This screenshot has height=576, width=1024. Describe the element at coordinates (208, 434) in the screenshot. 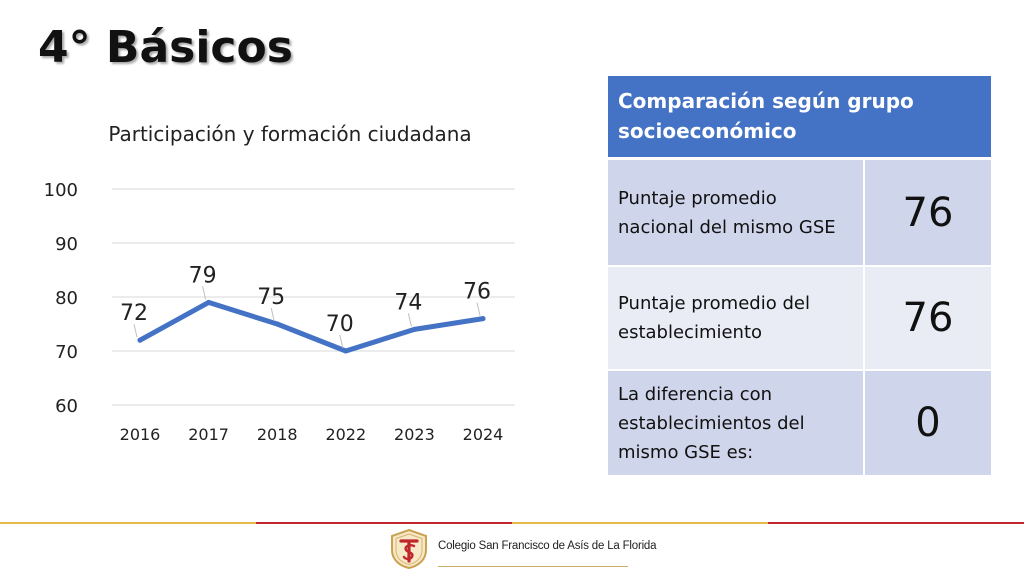

I see `x-tick-label: 2017` at that location.